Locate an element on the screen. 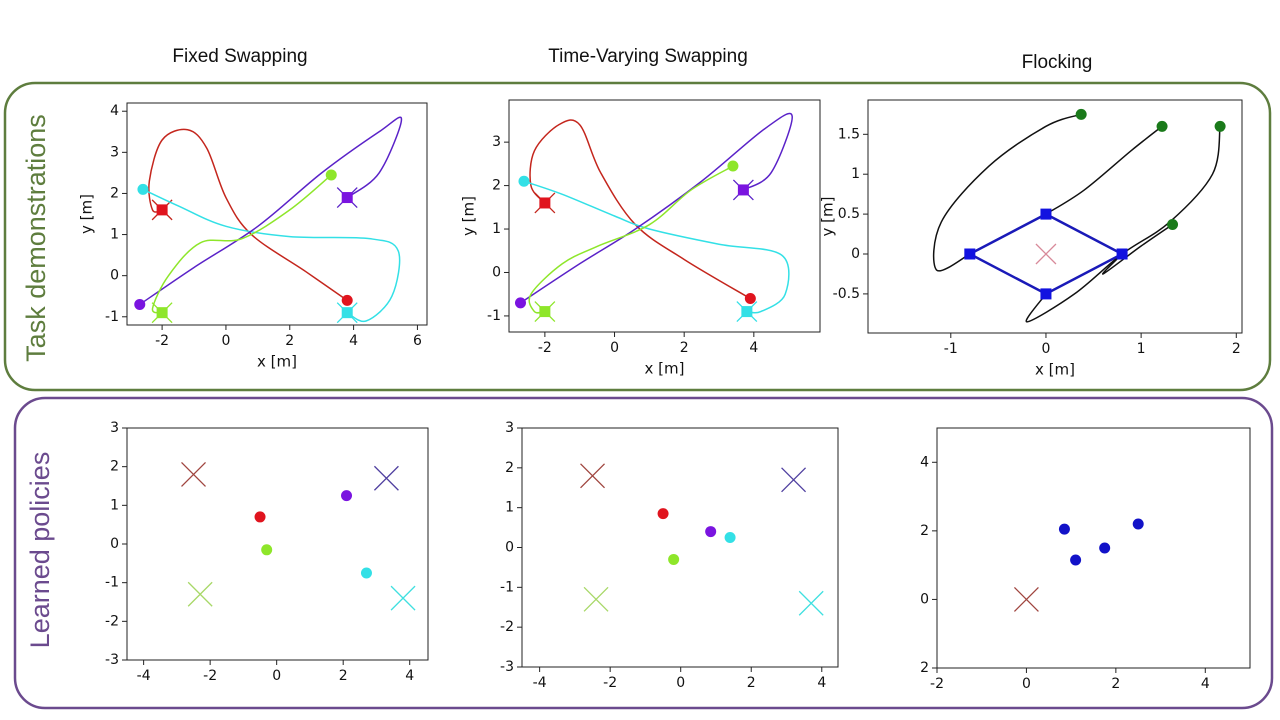 The image size is (1280, 720). y-tick-label: -2 is located at coordinates (507, 627).